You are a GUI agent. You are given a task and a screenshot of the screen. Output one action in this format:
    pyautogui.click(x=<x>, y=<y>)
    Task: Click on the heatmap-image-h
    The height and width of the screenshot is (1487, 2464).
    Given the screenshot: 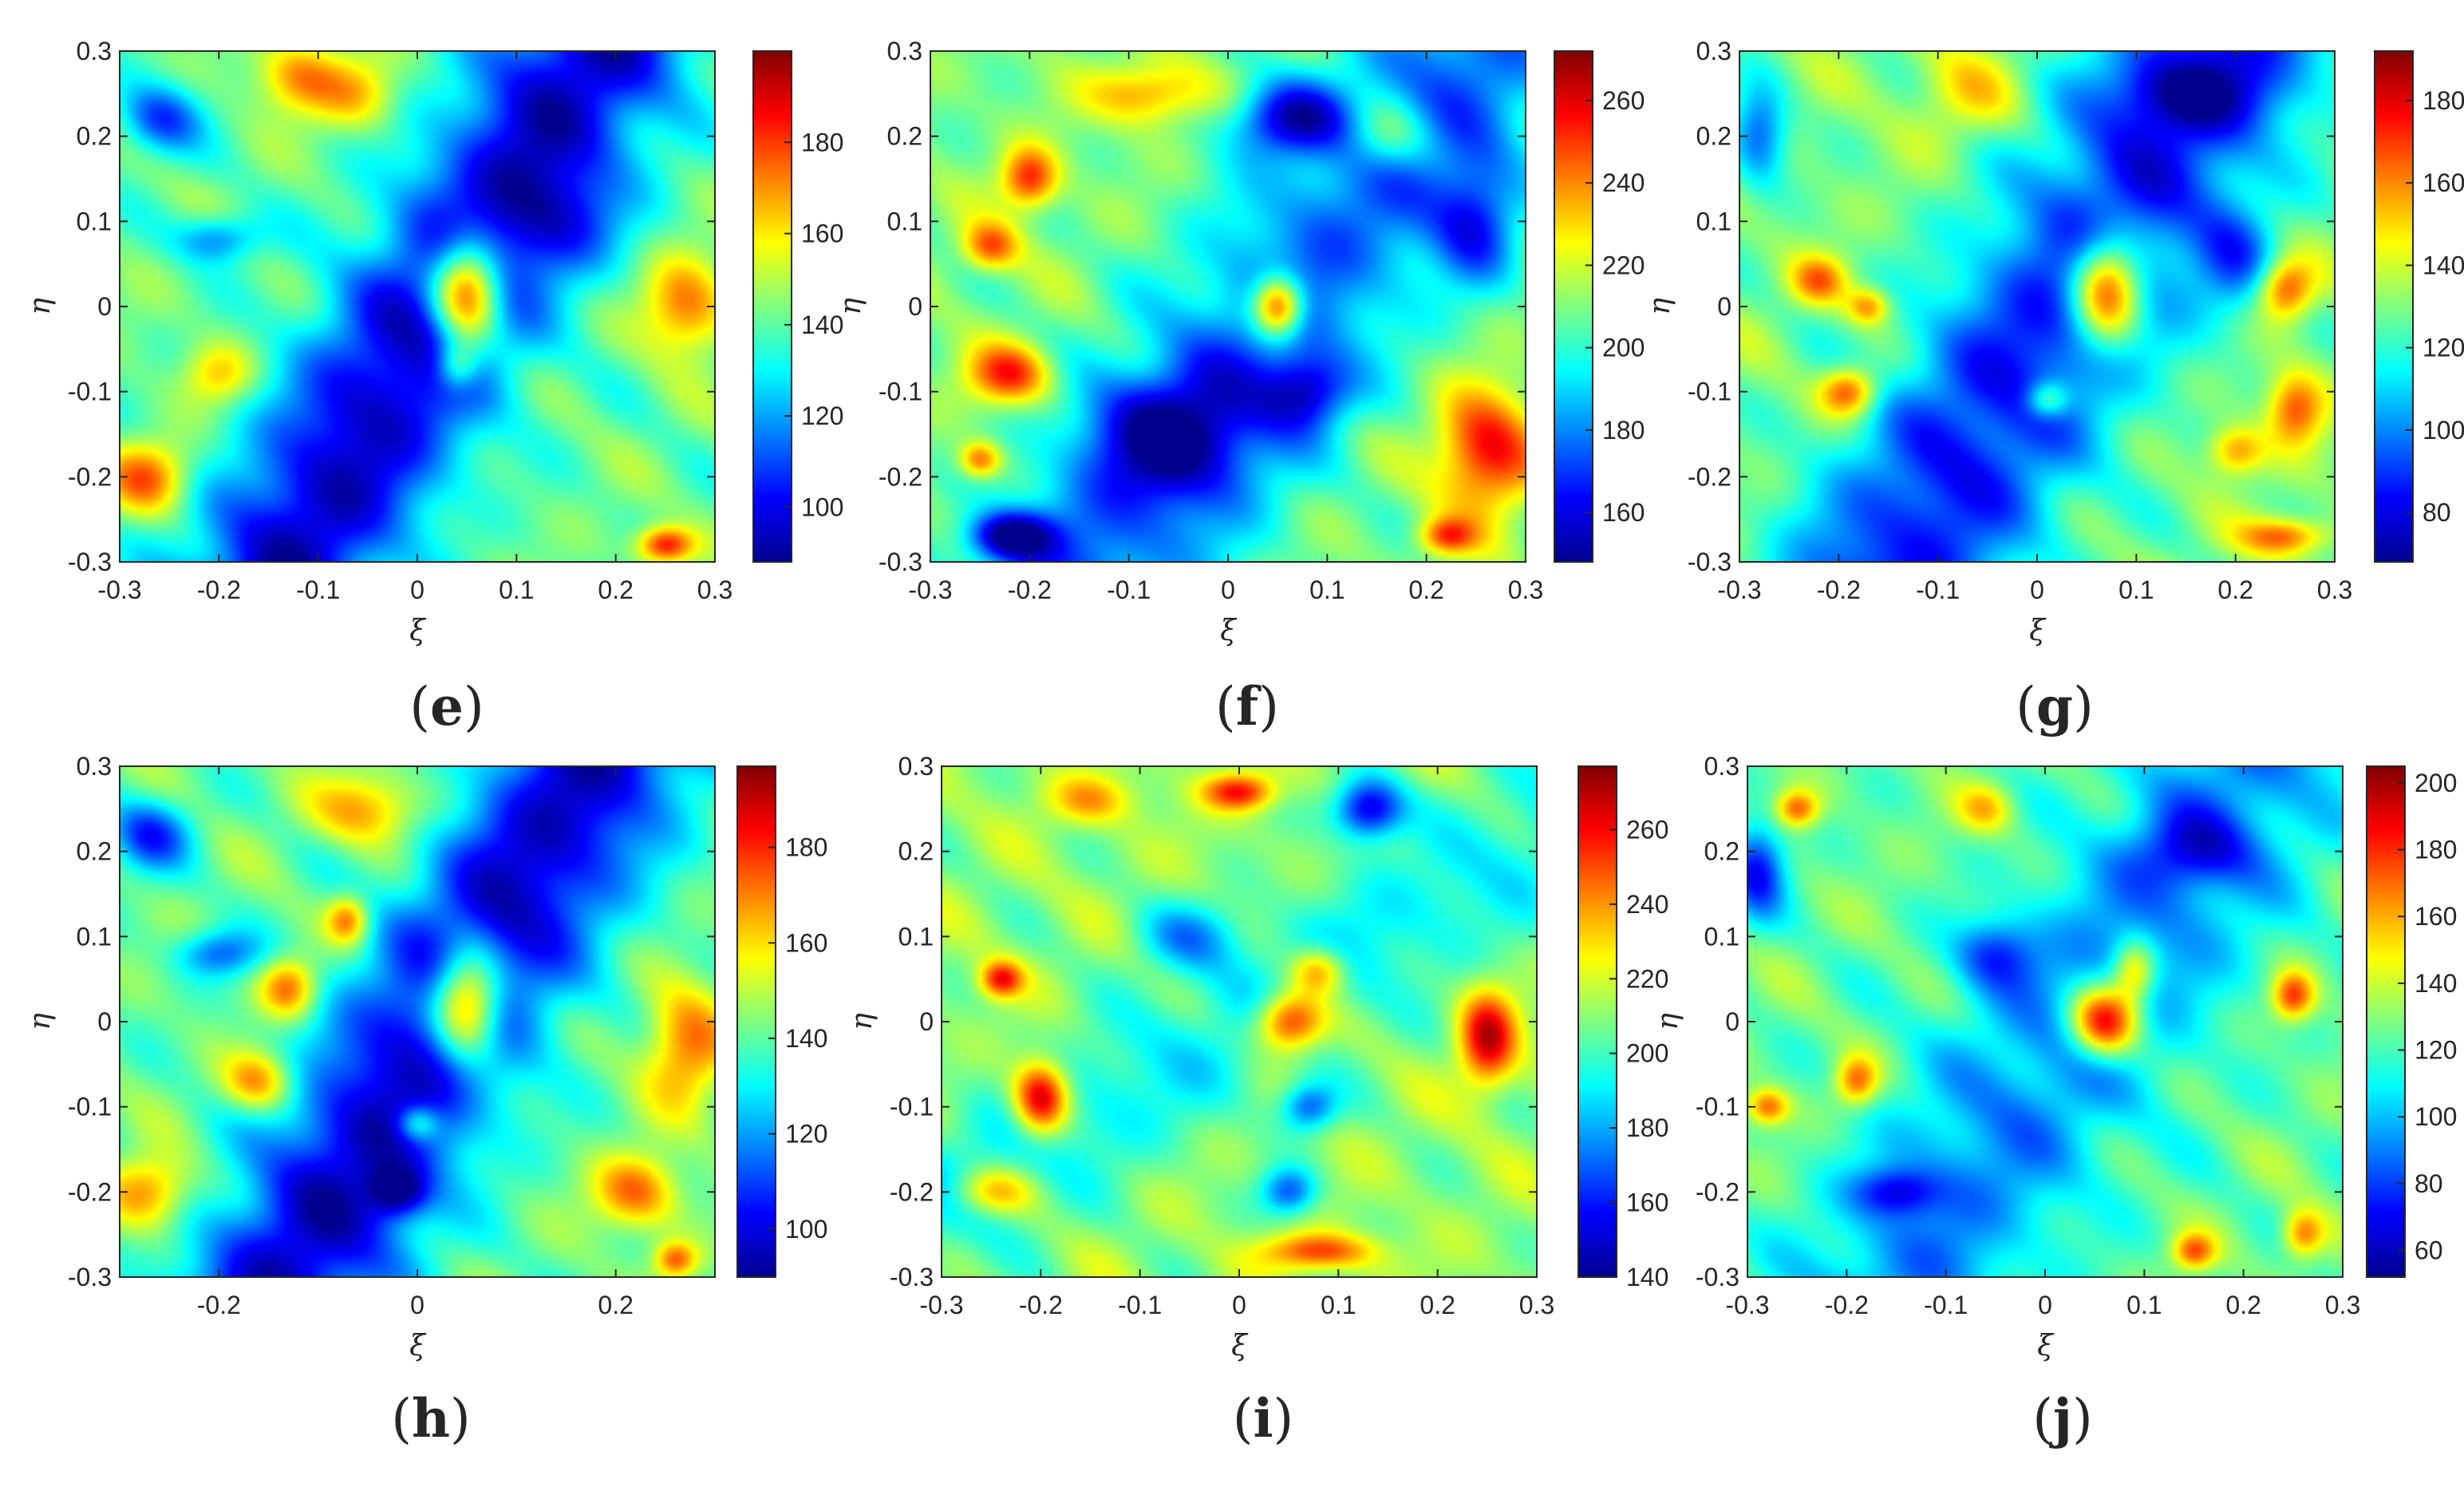 What is the action you would take?
    pyautogui.click(x=417, y=1021)
    